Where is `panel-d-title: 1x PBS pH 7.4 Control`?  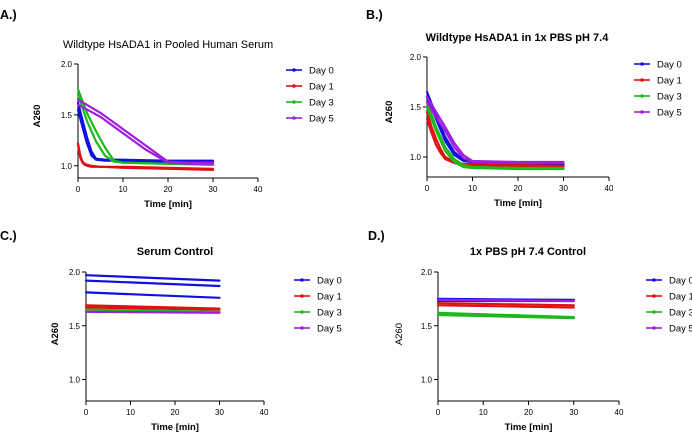
panel-d-title: 1x PBS pH 7.4 Control is located at coordinates (528, 252).